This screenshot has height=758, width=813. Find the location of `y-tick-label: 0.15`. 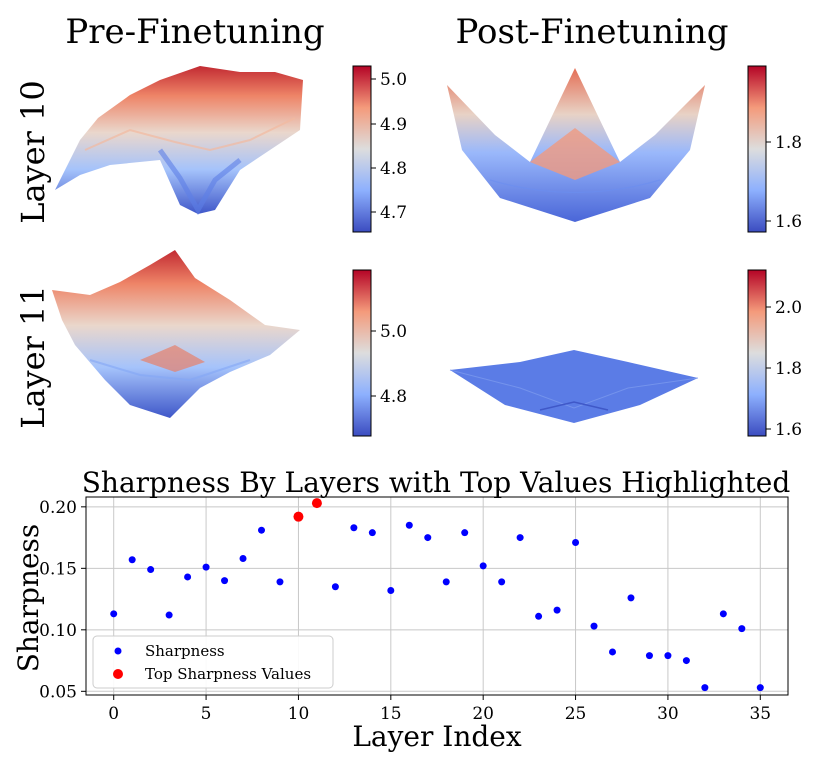

y-tick-label: 0.15 is located at coordinates (58, 569).